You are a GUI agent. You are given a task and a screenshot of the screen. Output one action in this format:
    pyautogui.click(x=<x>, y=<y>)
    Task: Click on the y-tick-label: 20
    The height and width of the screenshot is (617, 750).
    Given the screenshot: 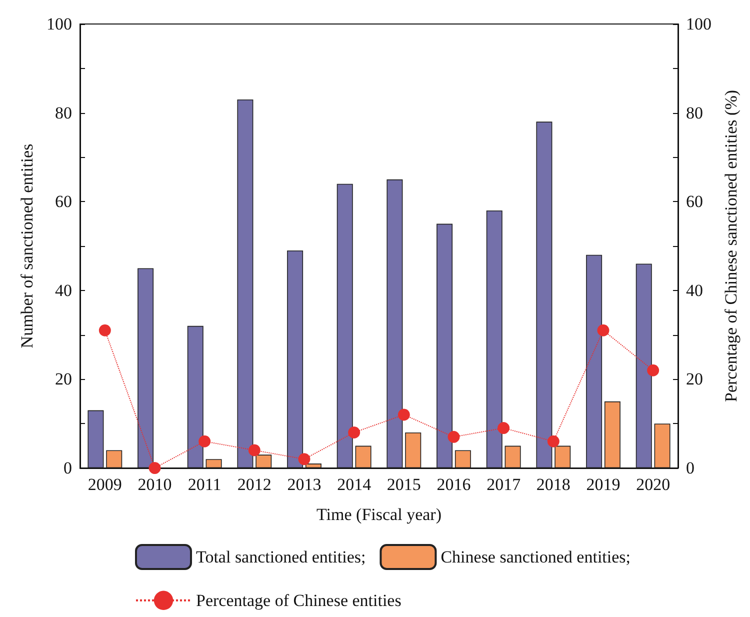 What is the action you would take?
    pyautogui.click(x=63, y=379)
    